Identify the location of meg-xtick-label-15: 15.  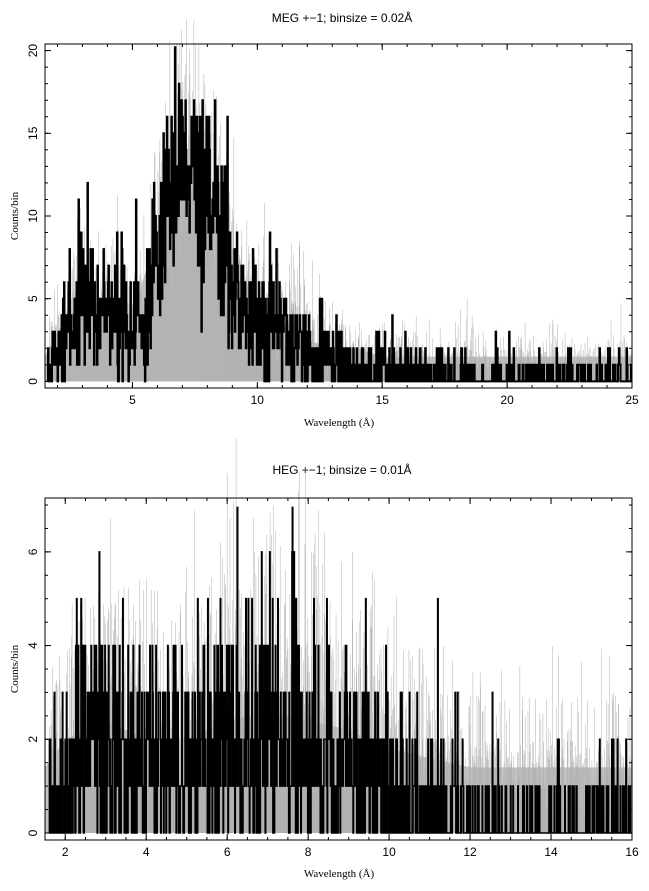
(383, 400).